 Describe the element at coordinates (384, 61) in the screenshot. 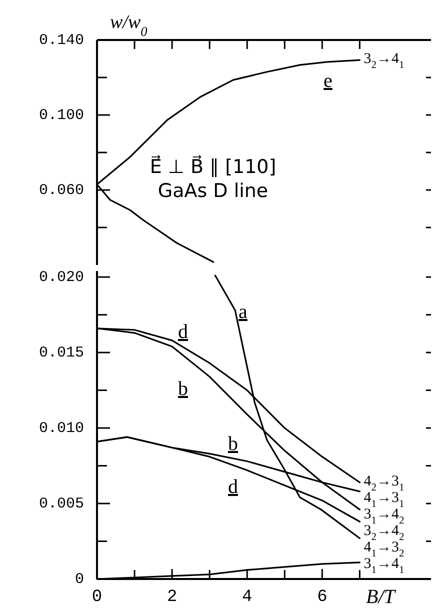

I see `legend-label: 3$_{2}$→4$_{1}$` at that location.